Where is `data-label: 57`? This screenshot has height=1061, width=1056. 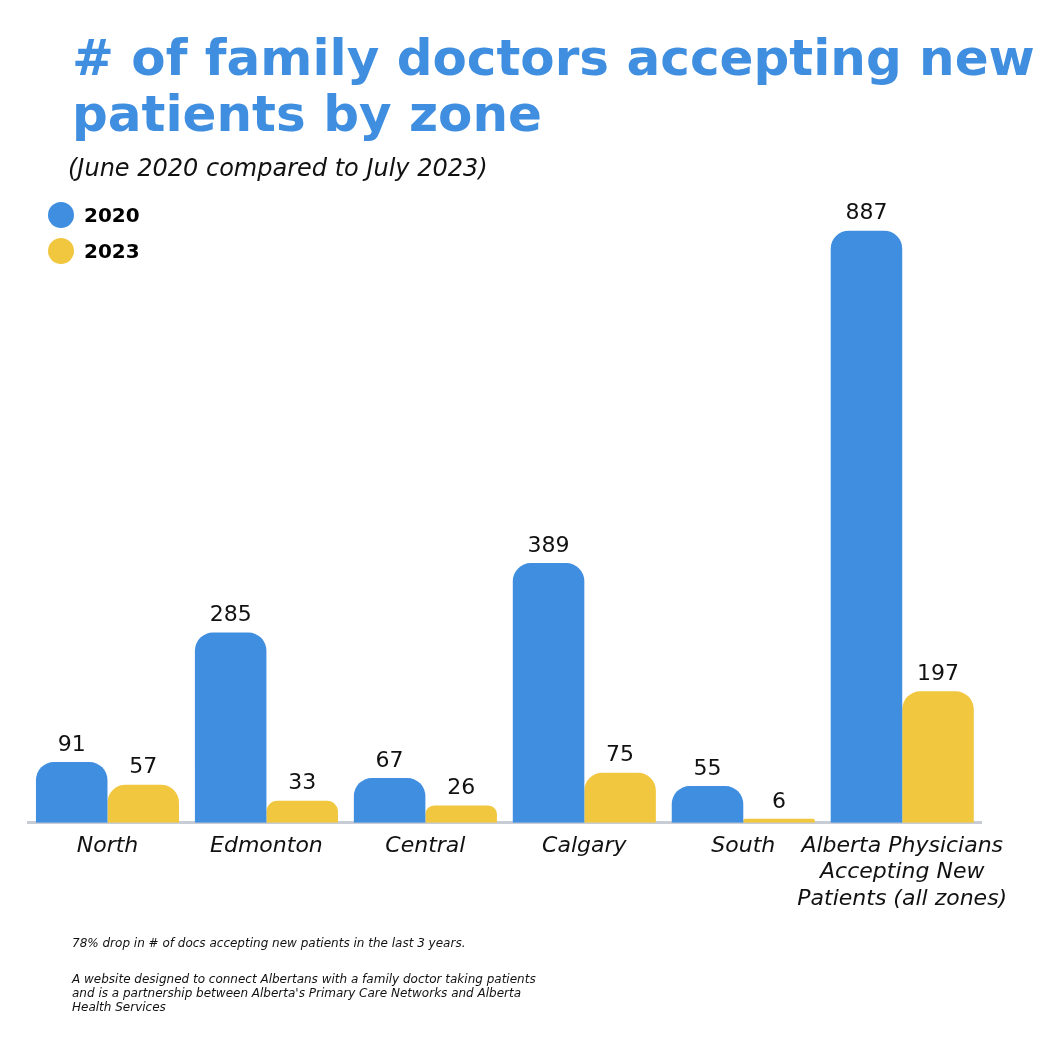 data-label: 57 is located at coordinates (143, 766).